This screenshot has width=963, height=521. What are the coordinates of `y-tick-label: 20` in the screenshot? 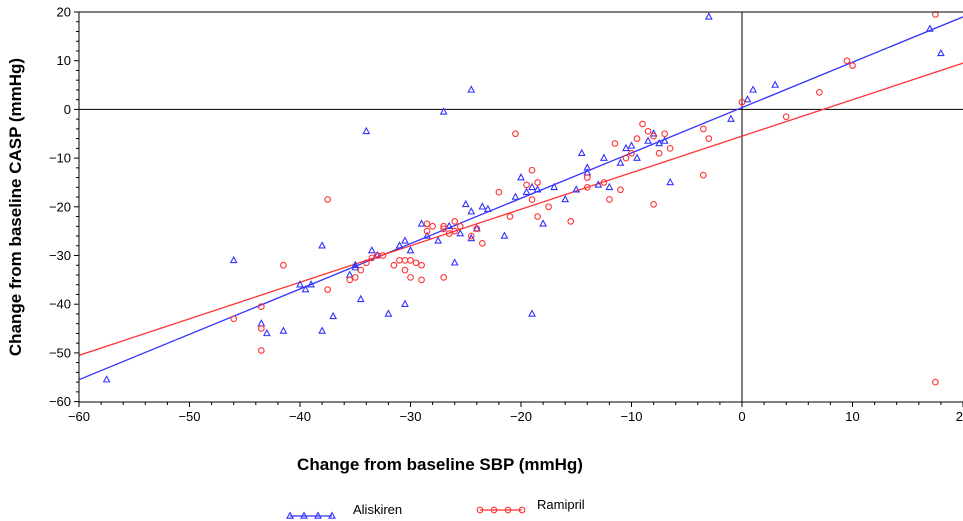 It's located at (64, 12).